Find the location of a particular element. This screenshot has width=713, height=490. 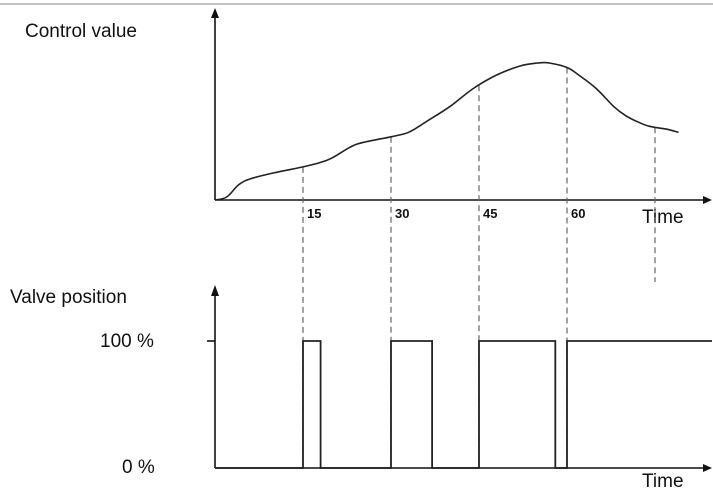

control-x-tick-60: 60 is located at coordinates (578, 213).